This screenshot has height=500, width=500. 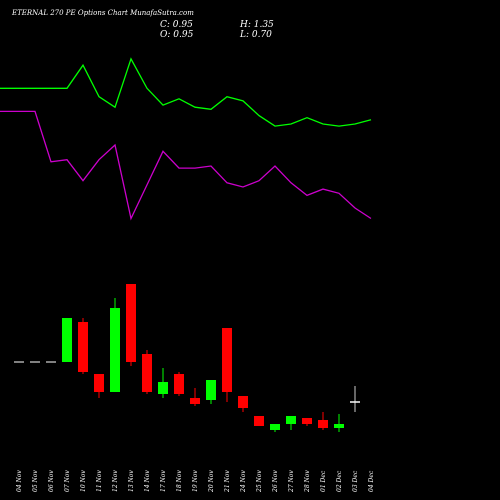 What do you see at coordinates (19, 481) in the screenshot?
I see `x-tick-label: 04 Nov` at bounding box center [19, 481].